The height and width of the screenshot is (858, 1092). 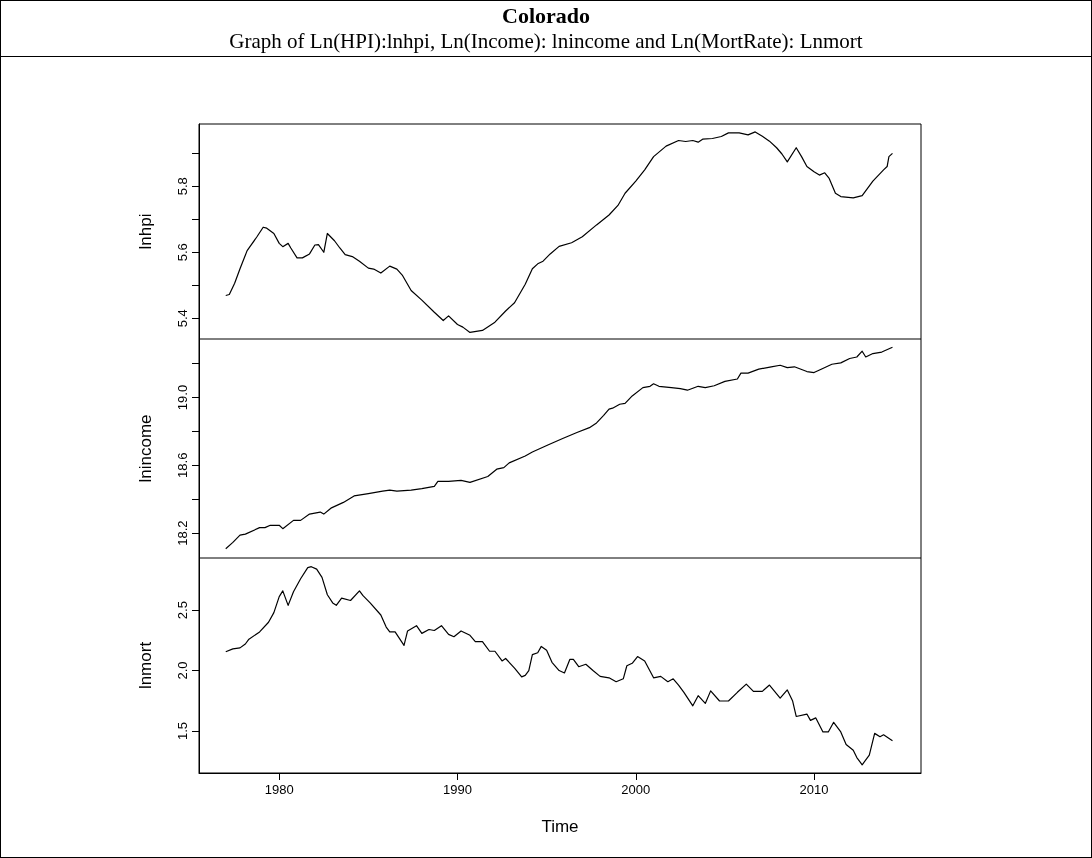 What do you see at coordinates (182, 610) in the screenshot?
I see `y-tick-label: 2.5` at bounding box center [182, 610].